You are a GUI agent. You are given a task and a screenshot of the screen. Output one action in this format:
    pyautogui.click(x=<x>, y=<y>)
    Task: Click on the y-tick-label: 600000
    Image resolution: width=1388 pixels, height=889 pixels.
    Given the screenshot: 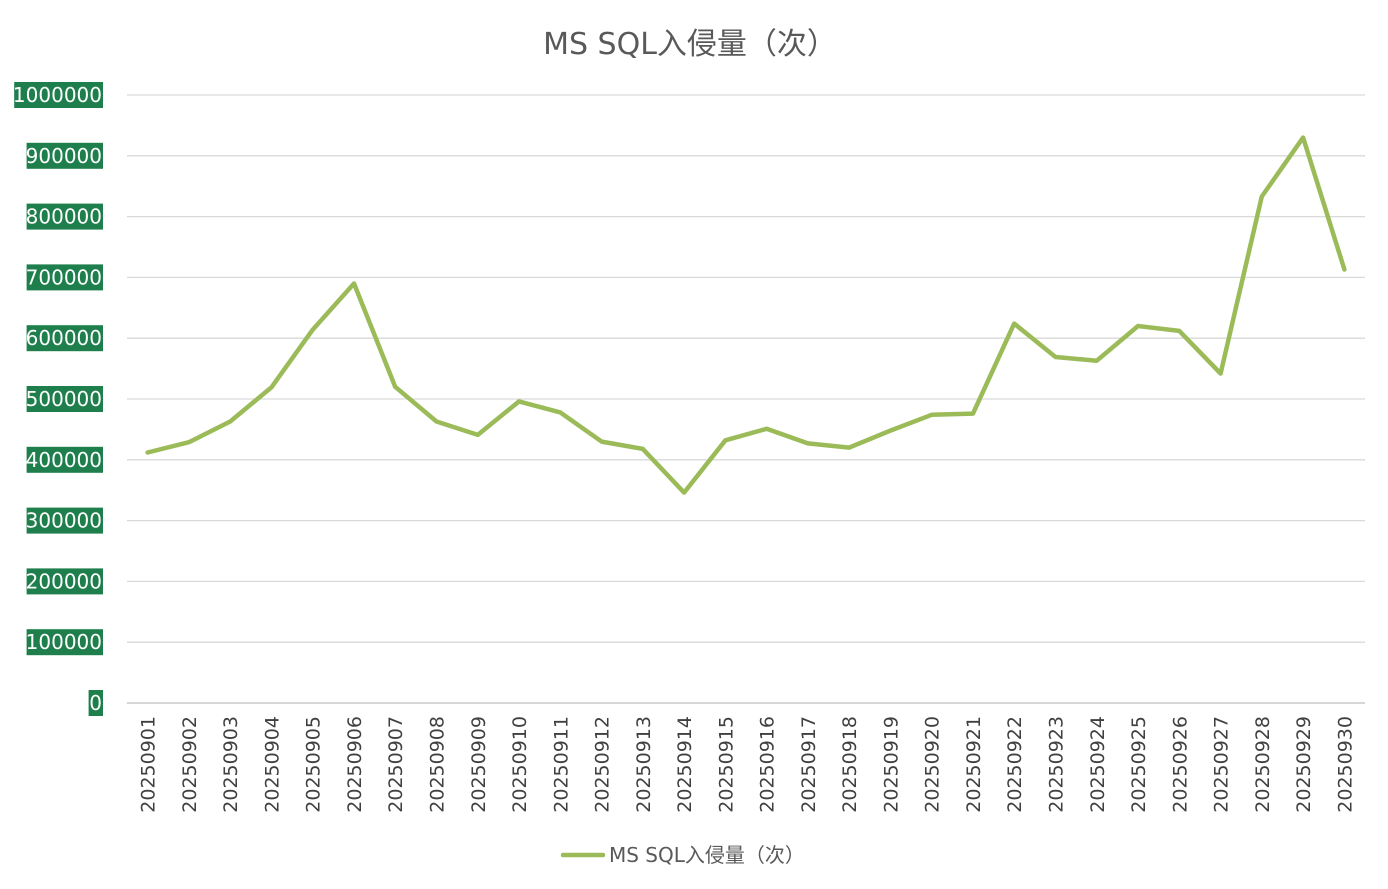 What is the action you would take?
    pyautogui.click(x=64, y=338)
    